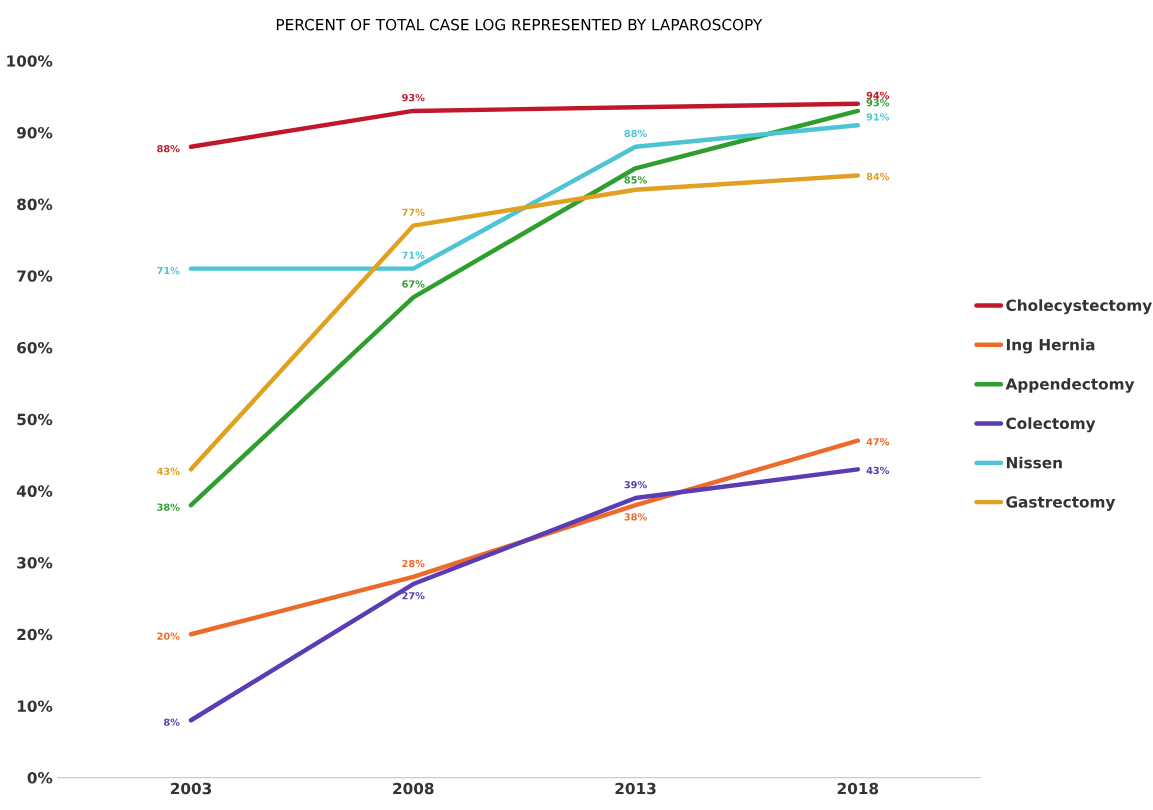 Image resolution: width=1153 pixels, height=810 pixels. I want to click on y-tick-label: 0%, so click(40, 778).